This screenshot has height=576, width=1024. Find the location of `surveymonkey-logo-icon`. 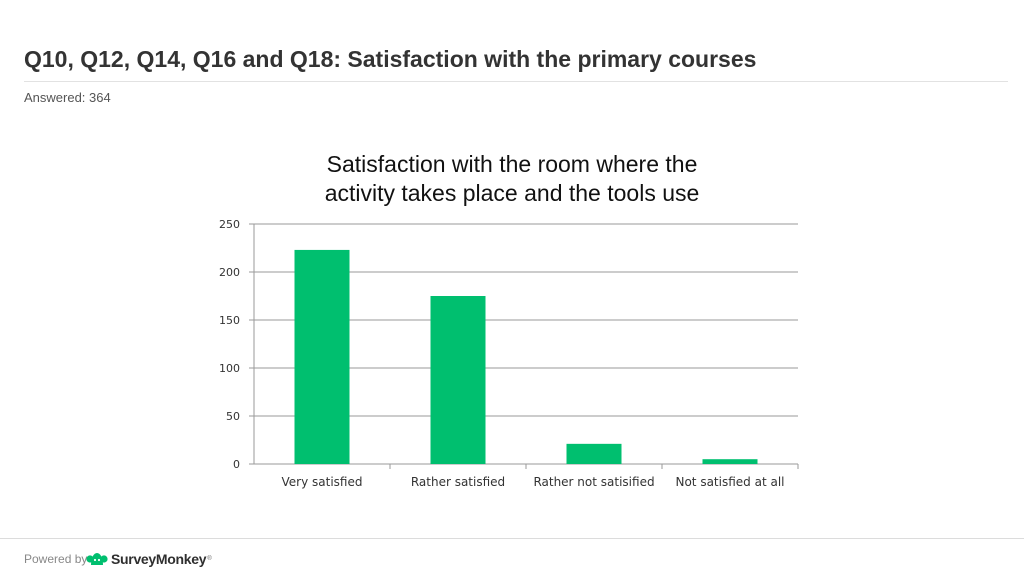

surveymonkey-logo-icon is located at coordinates (97, 559).